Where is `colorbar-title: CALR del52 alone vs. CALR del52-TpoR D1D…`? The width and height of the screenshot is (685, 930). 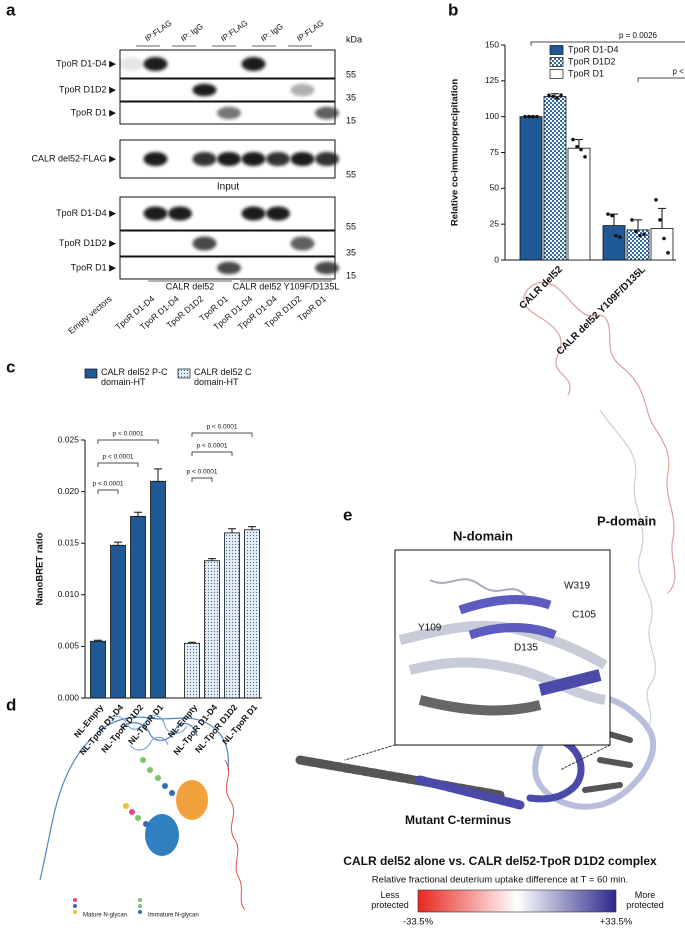
colorbar-title: CALR del52 alone vs. CALR del52-TpoR D1D… is located at coordinates (500, 861).